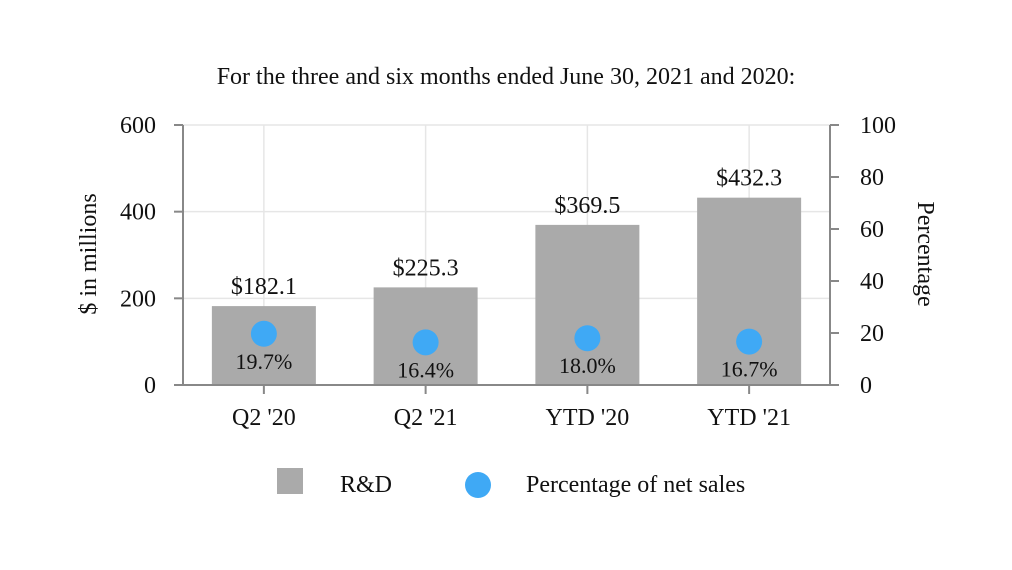  Describe the element at coordinates (925, 253) in the screenshot. I see `y-axis-right-label: Percentage` at that location.